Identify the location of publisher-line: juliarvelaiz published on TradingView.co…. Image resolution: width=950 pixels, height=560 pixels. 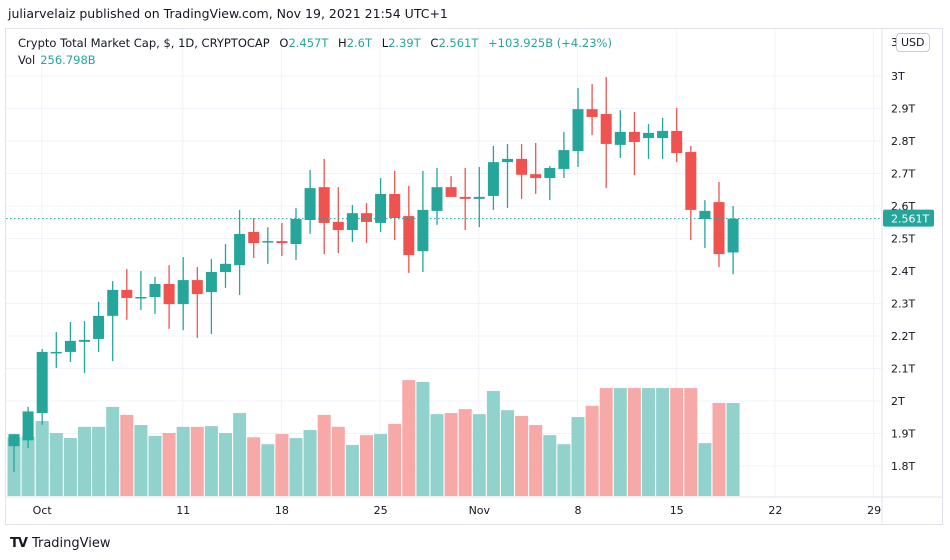
(228, 13).